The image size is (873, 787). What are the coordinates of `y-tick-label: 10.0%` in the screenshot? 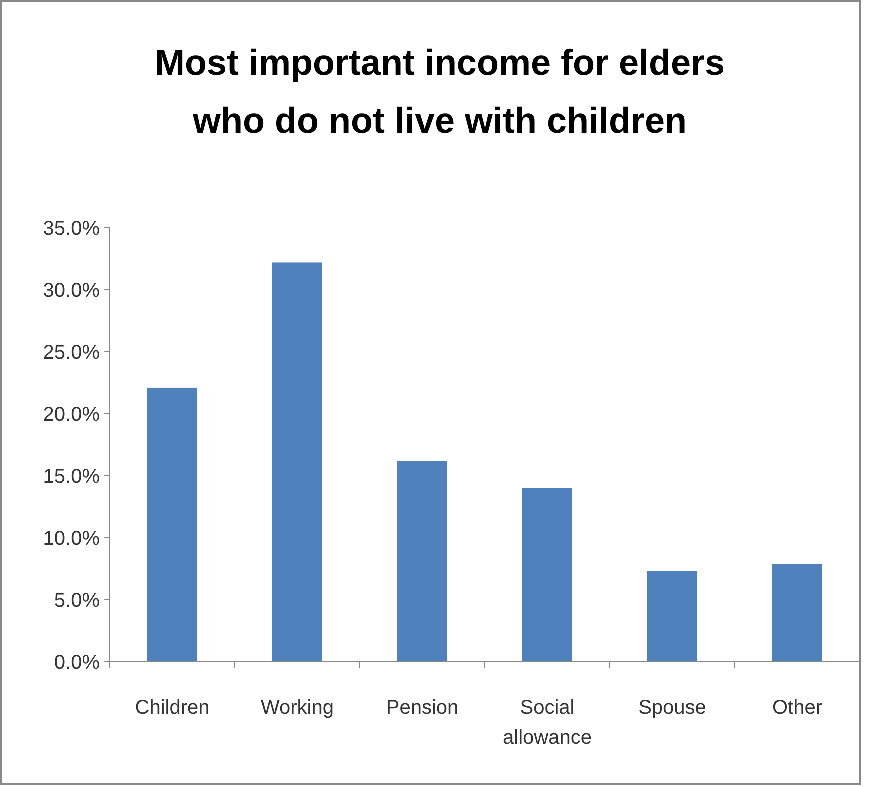 It's located at (71, 539).